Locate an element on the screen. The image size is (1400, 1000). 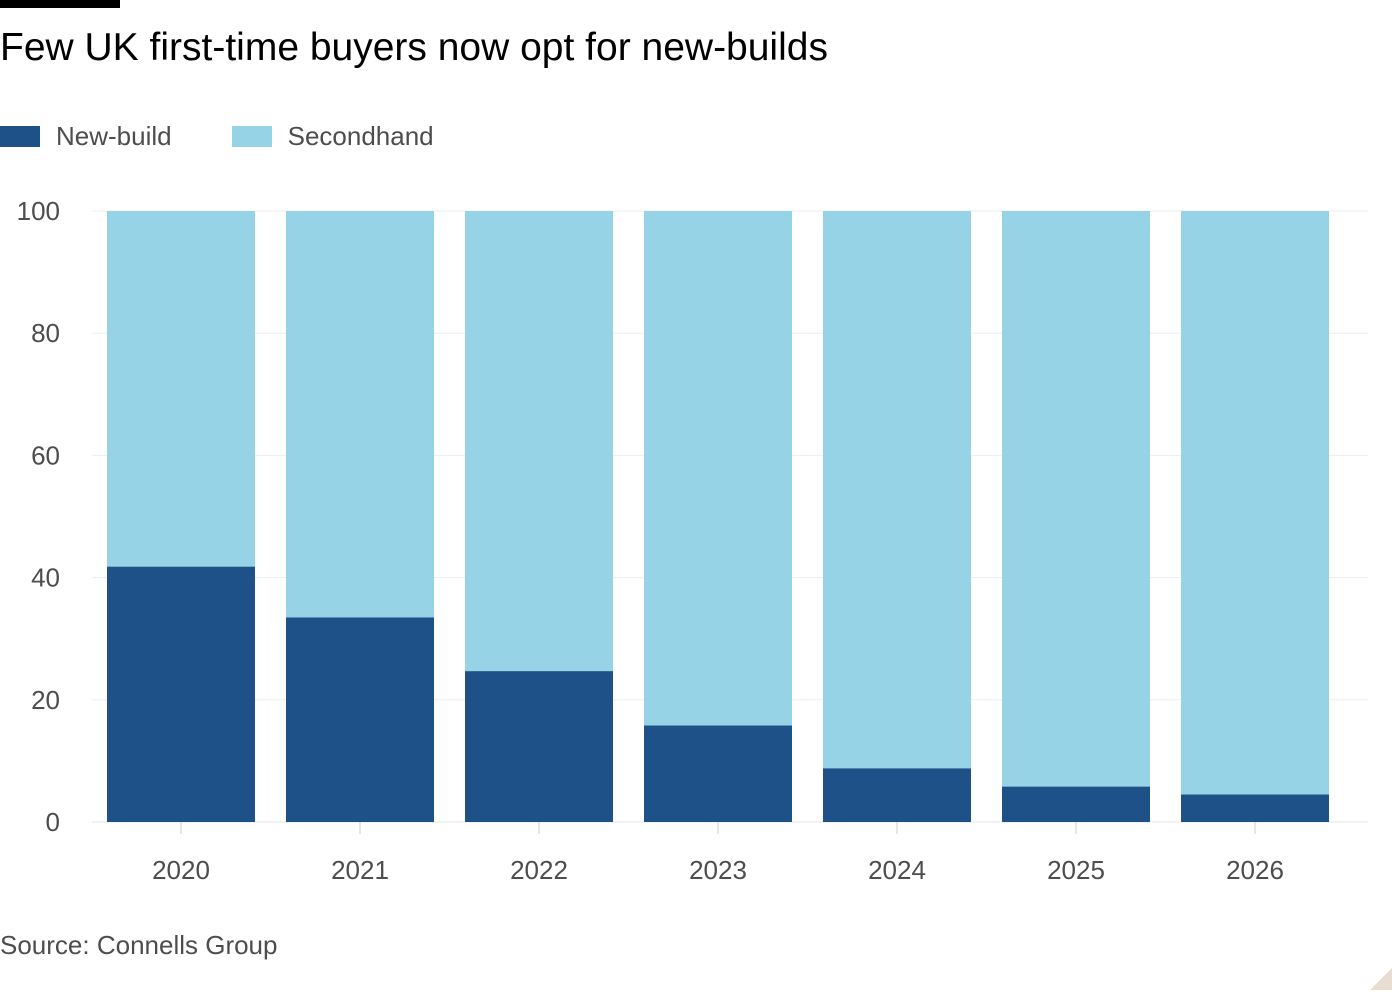
x-tick-label: 2022 is located at coordinates (539, 870).